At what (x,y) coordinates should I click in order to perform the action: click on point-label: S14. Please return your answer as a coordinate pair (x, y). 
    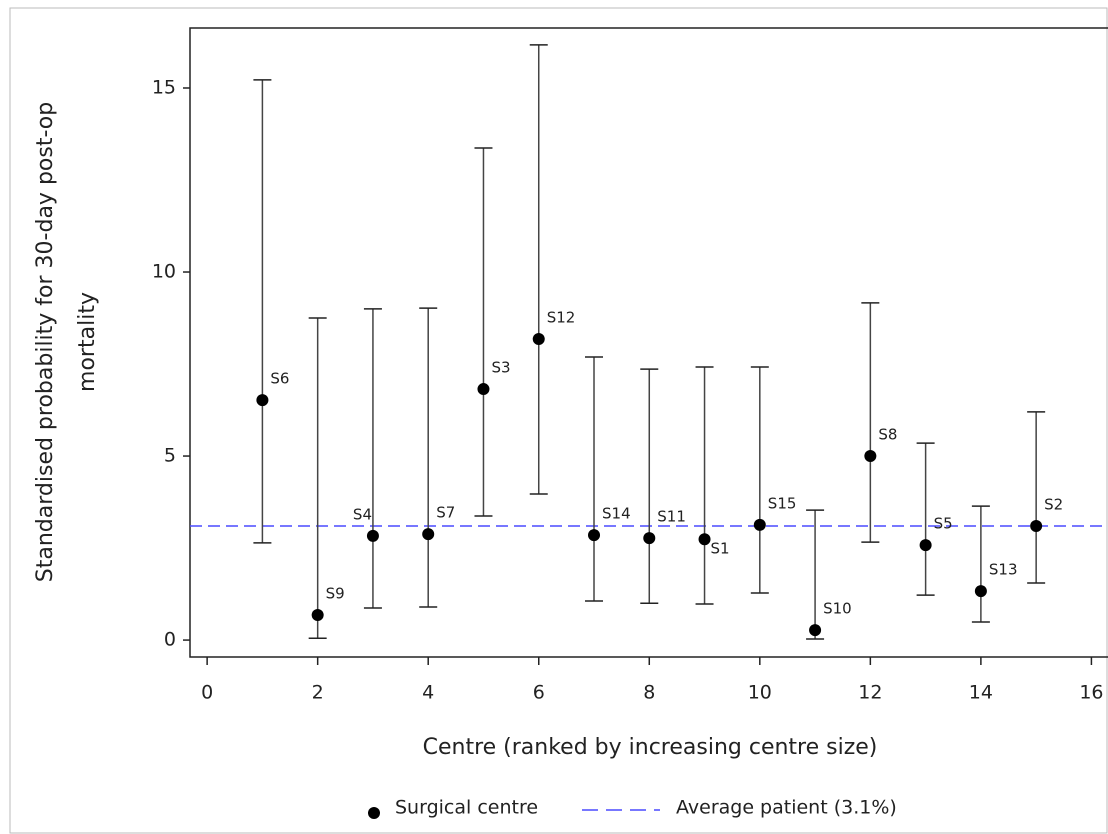
    Looking at the image, I should click on (616, 514).